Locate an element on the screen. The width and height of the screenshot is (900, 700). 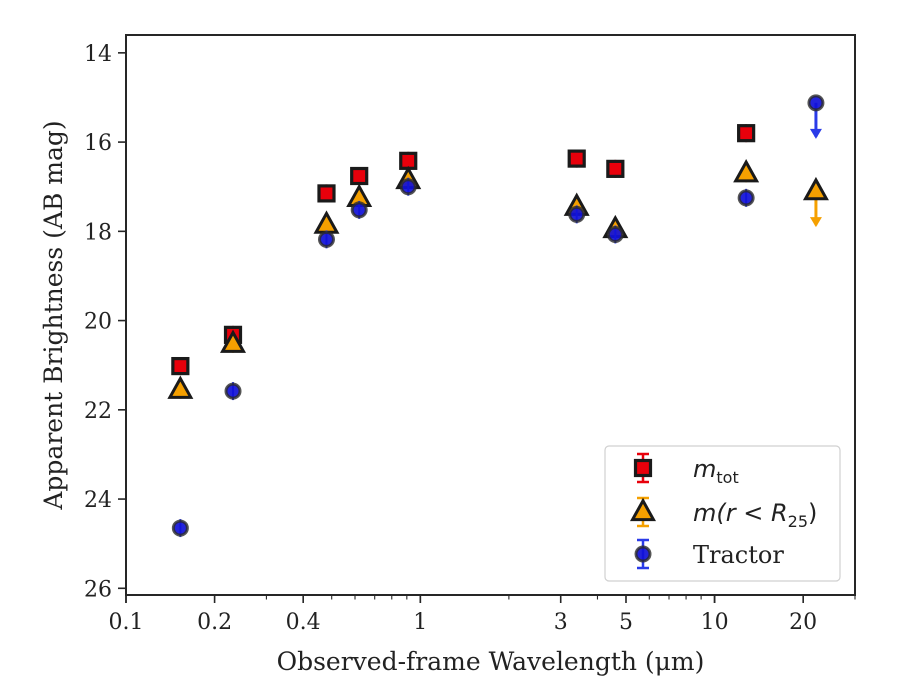
legend-subscript: 25 is located at coordinates (798, 521).